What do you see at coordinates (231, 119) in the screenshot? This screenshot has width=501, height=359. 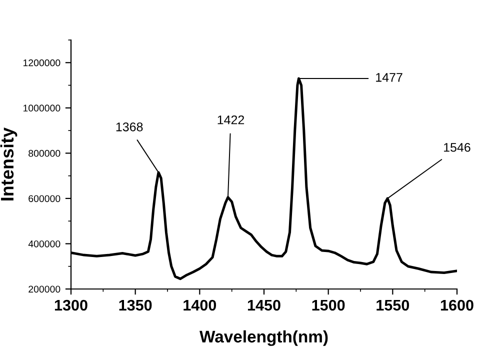 I see `annotation: 1422` at bounding box center [231, 119].